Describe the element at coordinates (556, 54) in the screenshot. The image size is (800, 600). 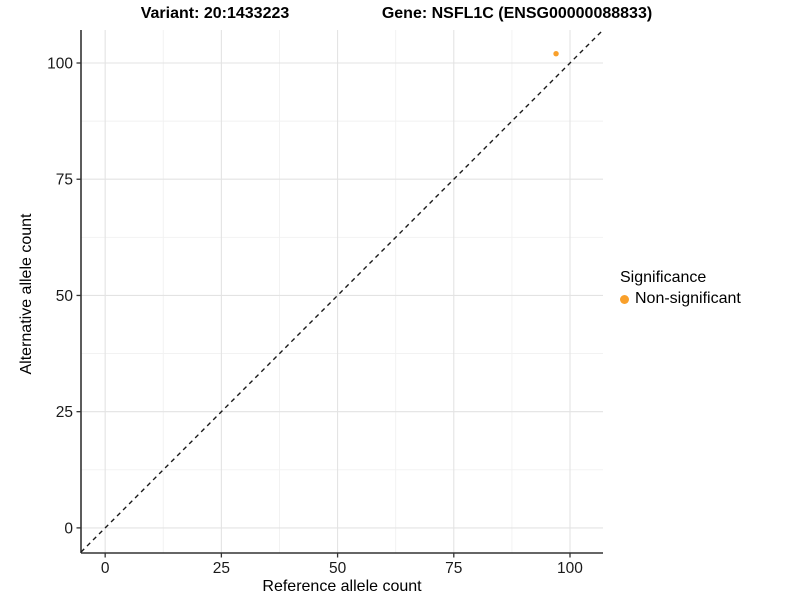
I see `data-point` at that location.